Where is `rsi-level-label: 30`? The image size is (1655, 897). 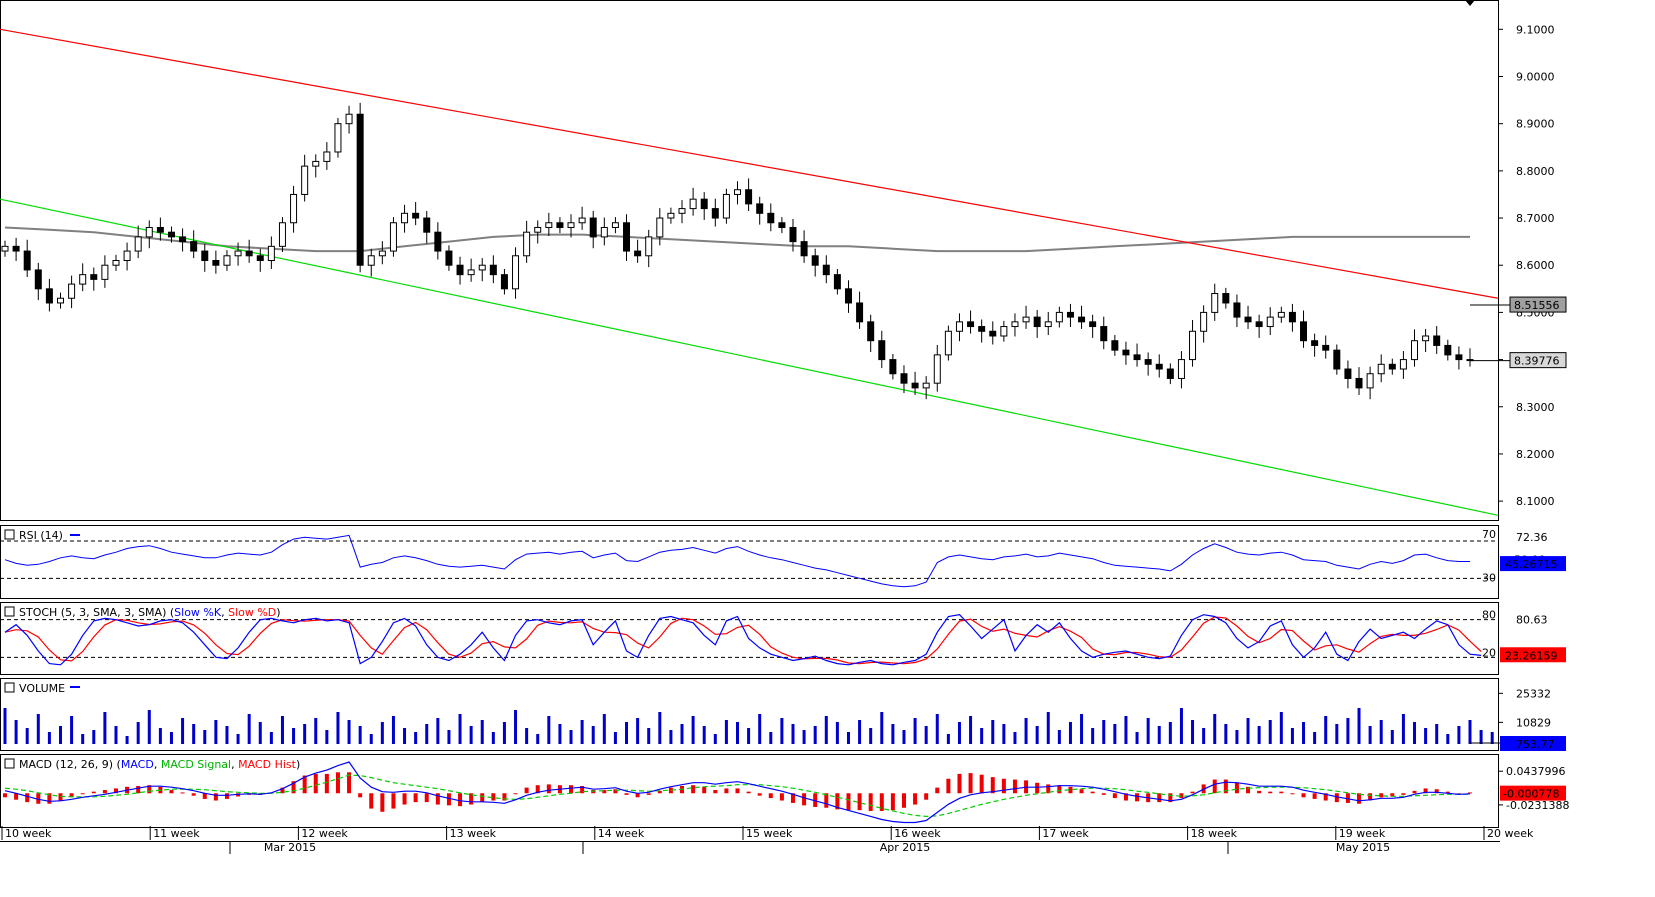
rsi-level-label: 30 is located at coordinates (1489, 577).